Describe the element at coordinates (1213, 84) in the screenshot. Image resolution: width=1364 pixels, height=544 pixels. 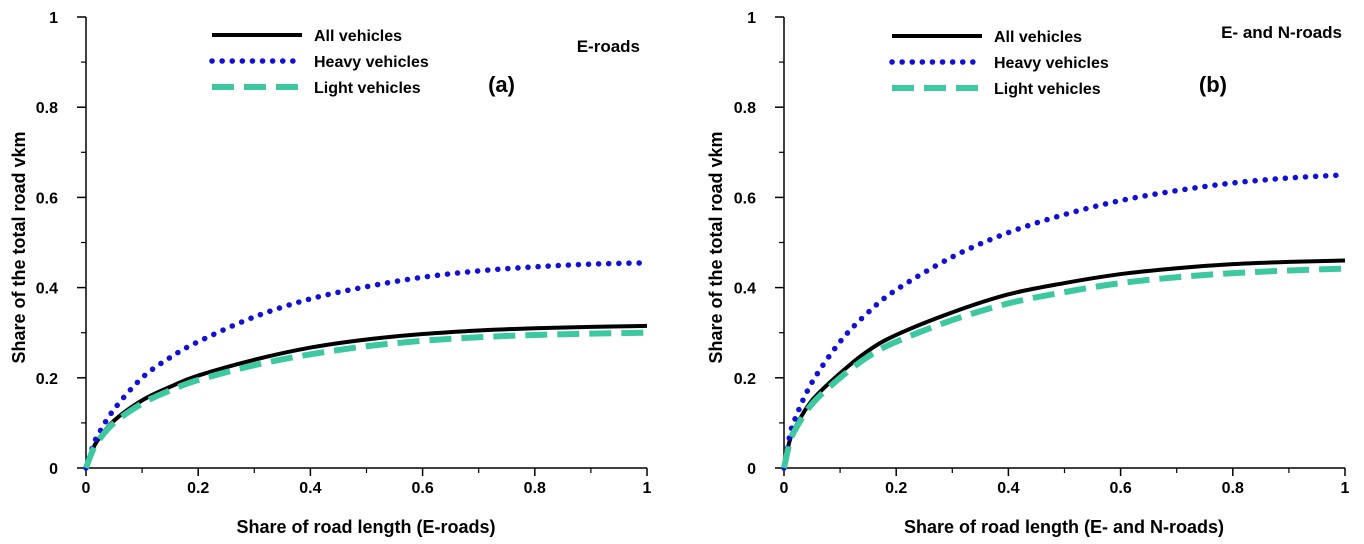
I see `panel-label: (b)` at that location.